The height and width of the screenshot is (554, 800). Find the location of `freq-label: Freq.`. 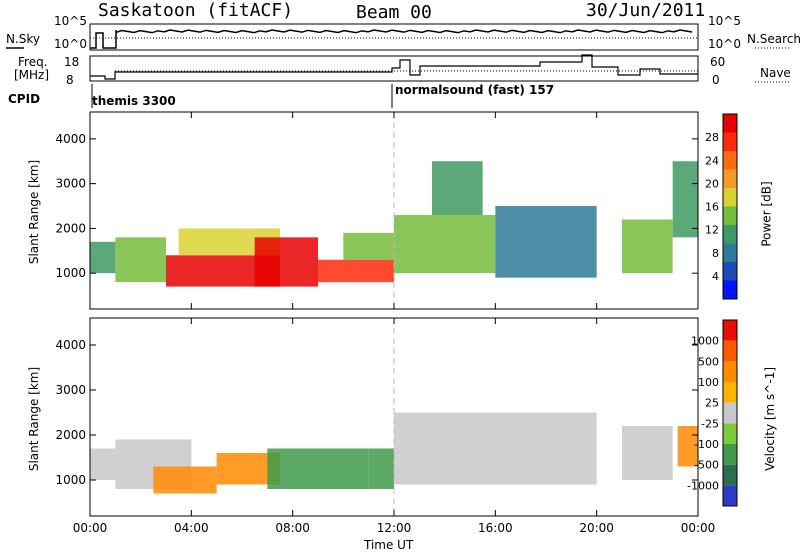

freq-label: Freq. is located at coordinates (33, 62).